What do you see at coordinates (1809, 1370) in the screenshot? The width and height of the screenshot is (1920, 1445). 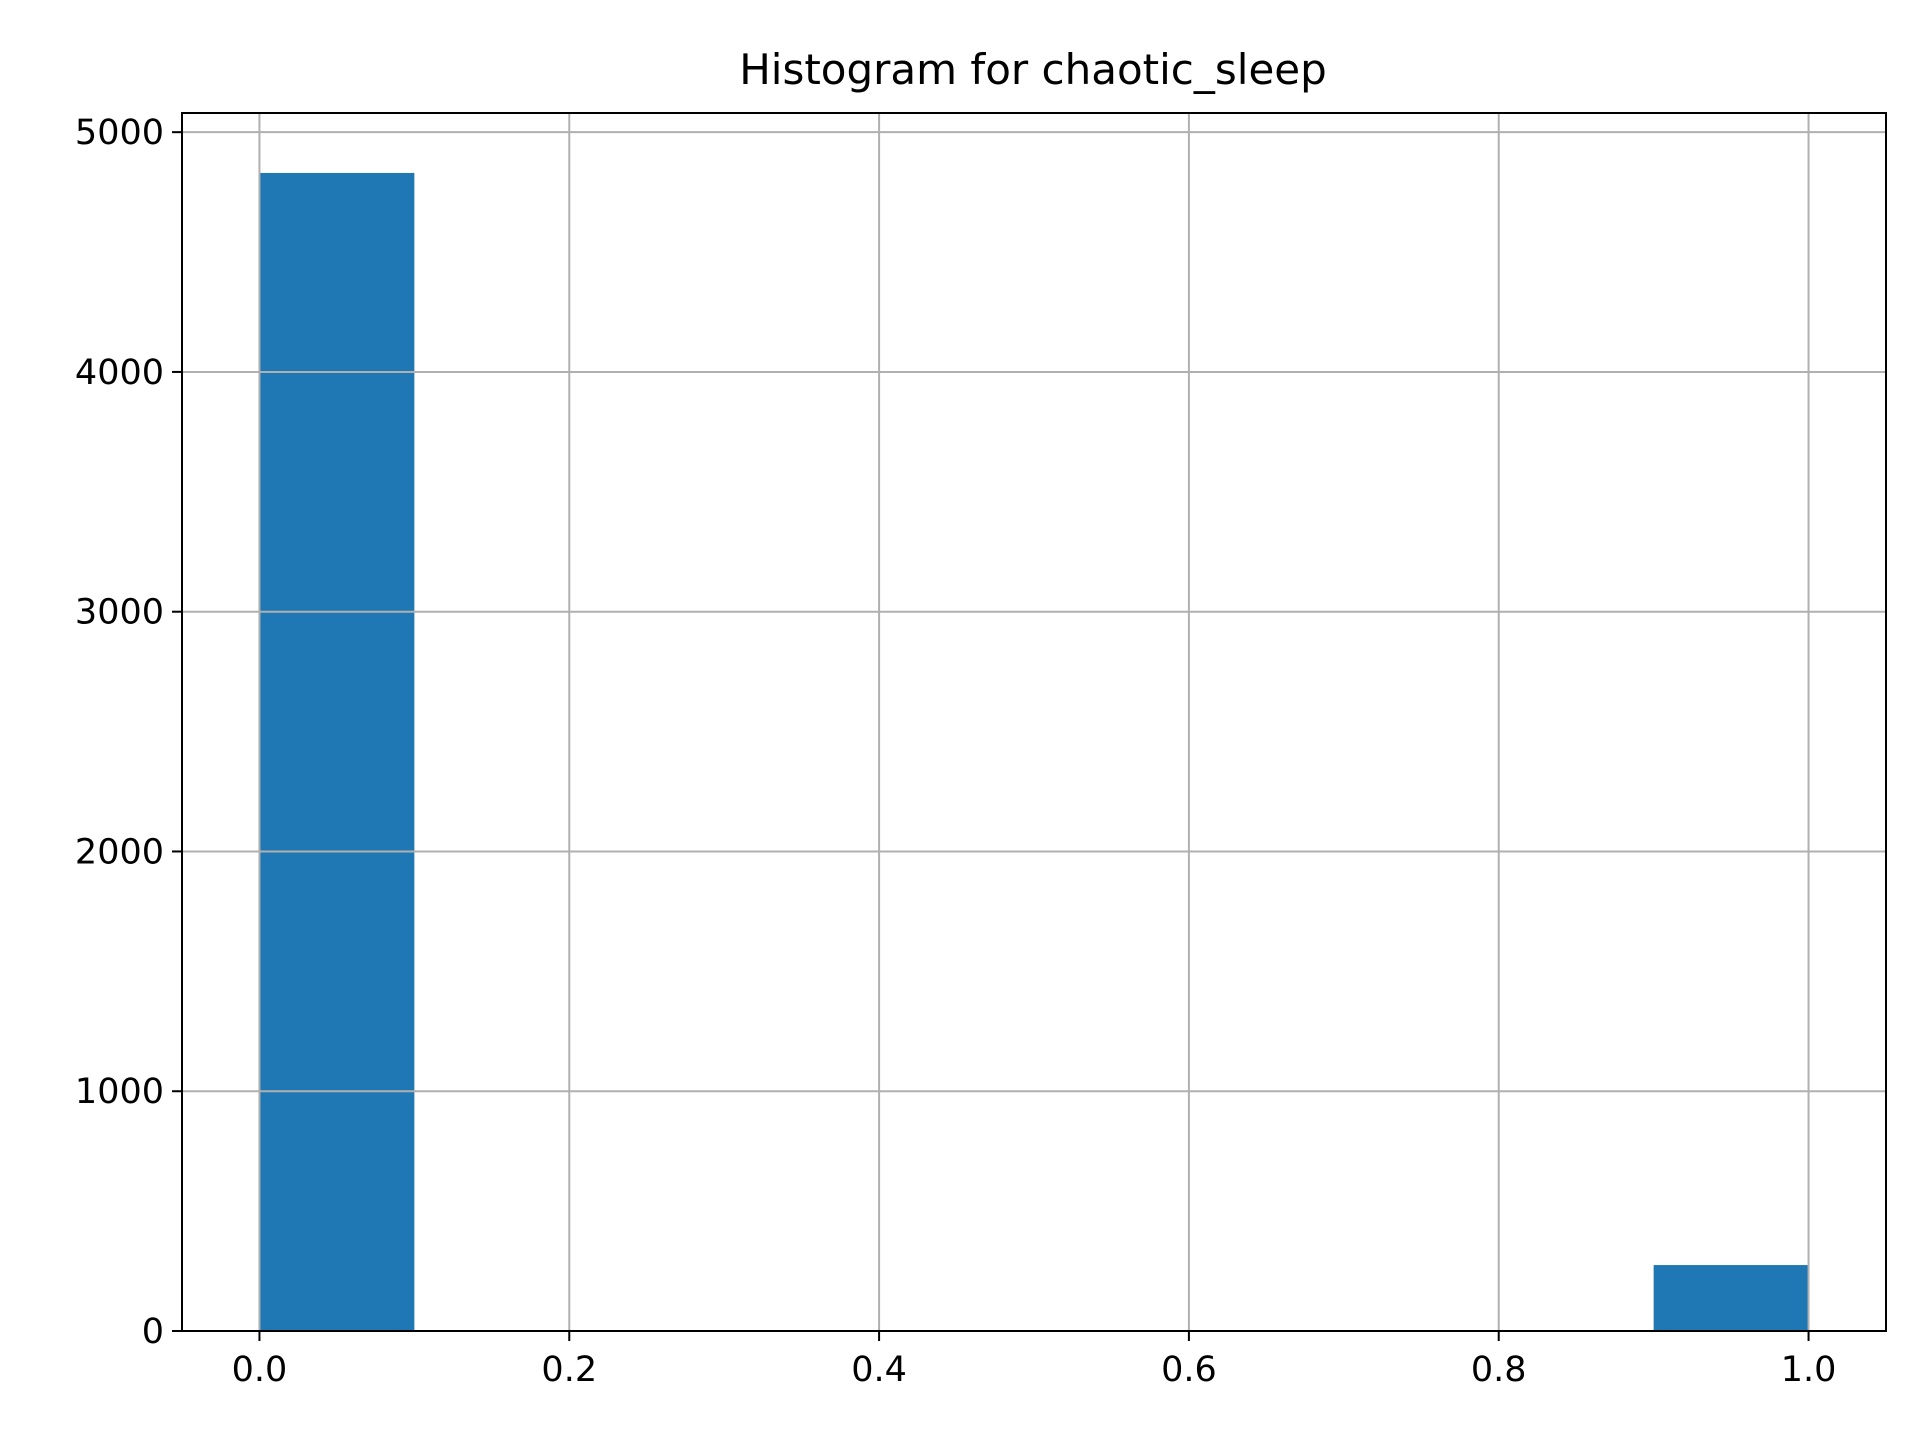 I see `x-tick-label-5: 1.0` at bounding box center [1809, 1370].